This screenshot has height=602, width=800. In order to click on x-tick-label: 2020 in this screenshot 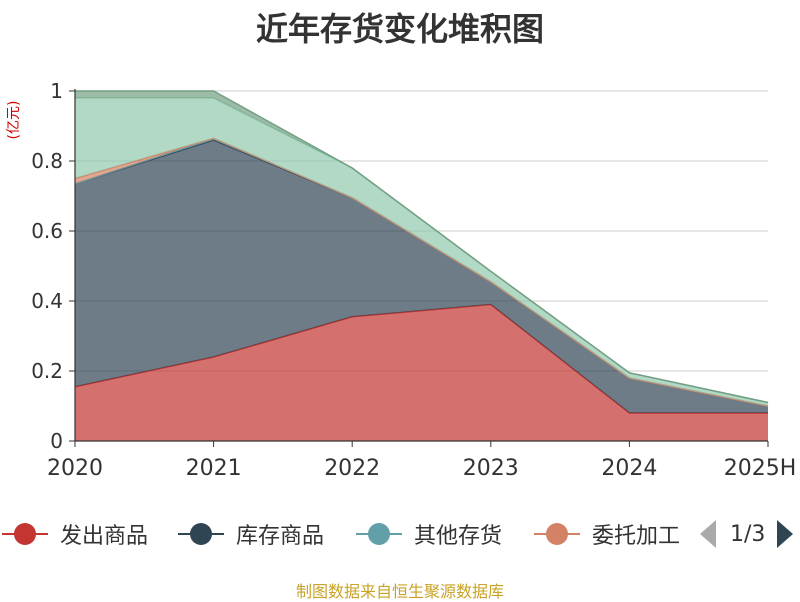, I will do `click(75, 468)`.